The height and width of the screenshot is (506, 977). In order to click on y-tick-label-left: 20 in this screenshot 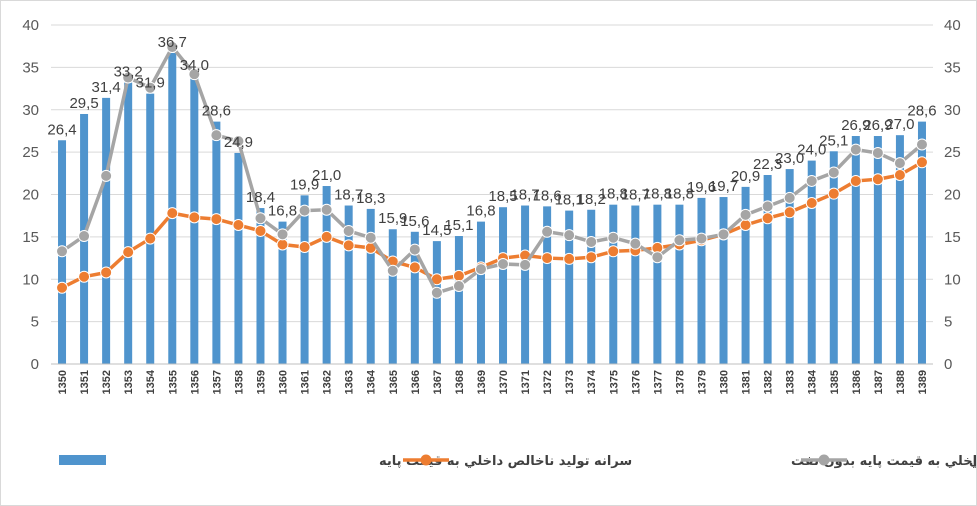, I will do `click(30, 195)`.